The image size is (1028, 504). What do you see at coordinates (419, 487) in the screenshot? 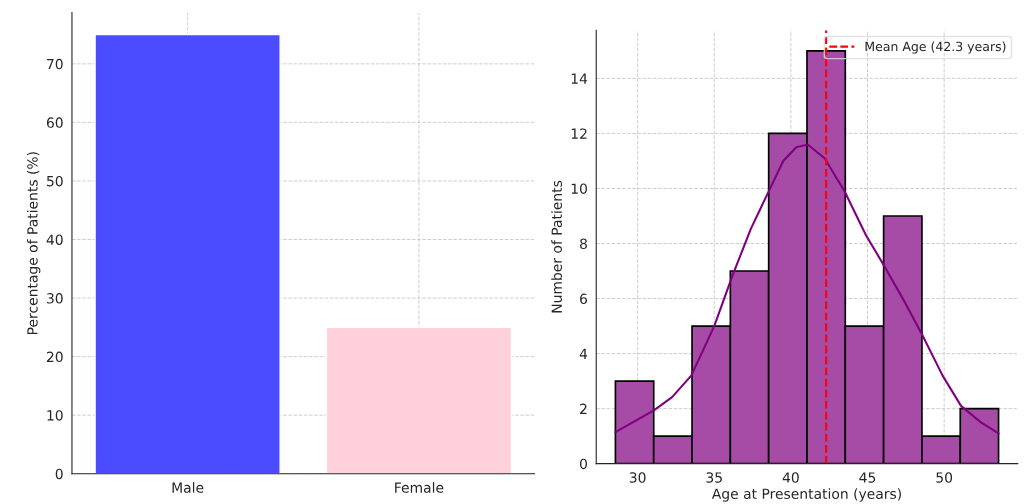
I see `x-tick-label: Female` at bounding box center [419, 487].